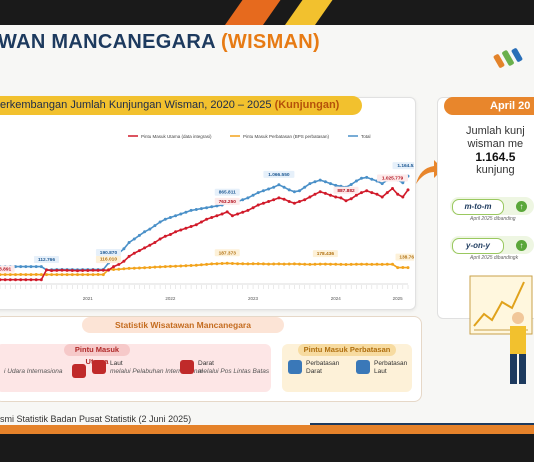 The image size is (534, 462). What do you see at coordinates (501, 329) in the screenshot?
I see `presenter-illustration-icon` at bounding box center [501, 329].